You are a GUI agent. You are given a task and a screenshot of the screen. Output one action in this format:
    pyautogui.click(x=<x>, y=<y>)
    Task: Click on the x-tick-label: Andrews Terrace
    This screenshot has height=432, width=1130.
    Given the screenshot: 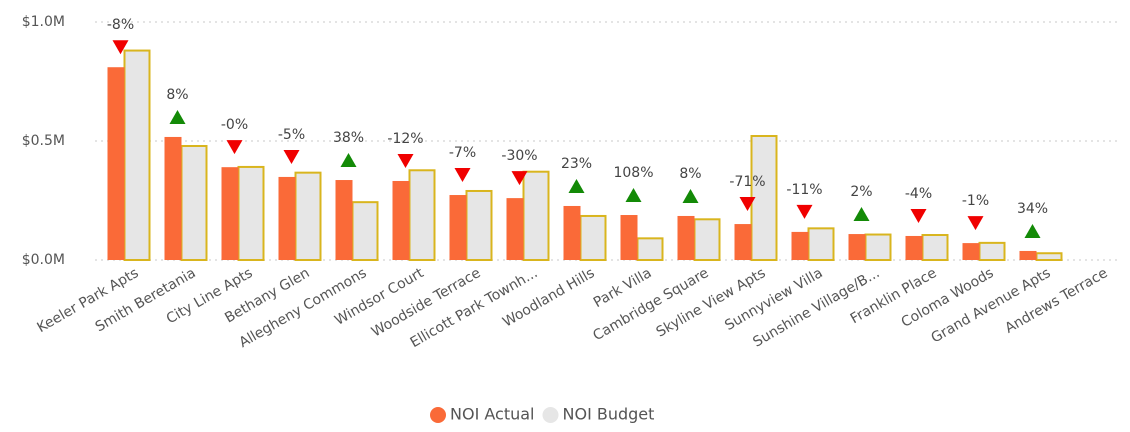 What is the action you would take?
    pyautogui.click(x=1056, y=301)
    